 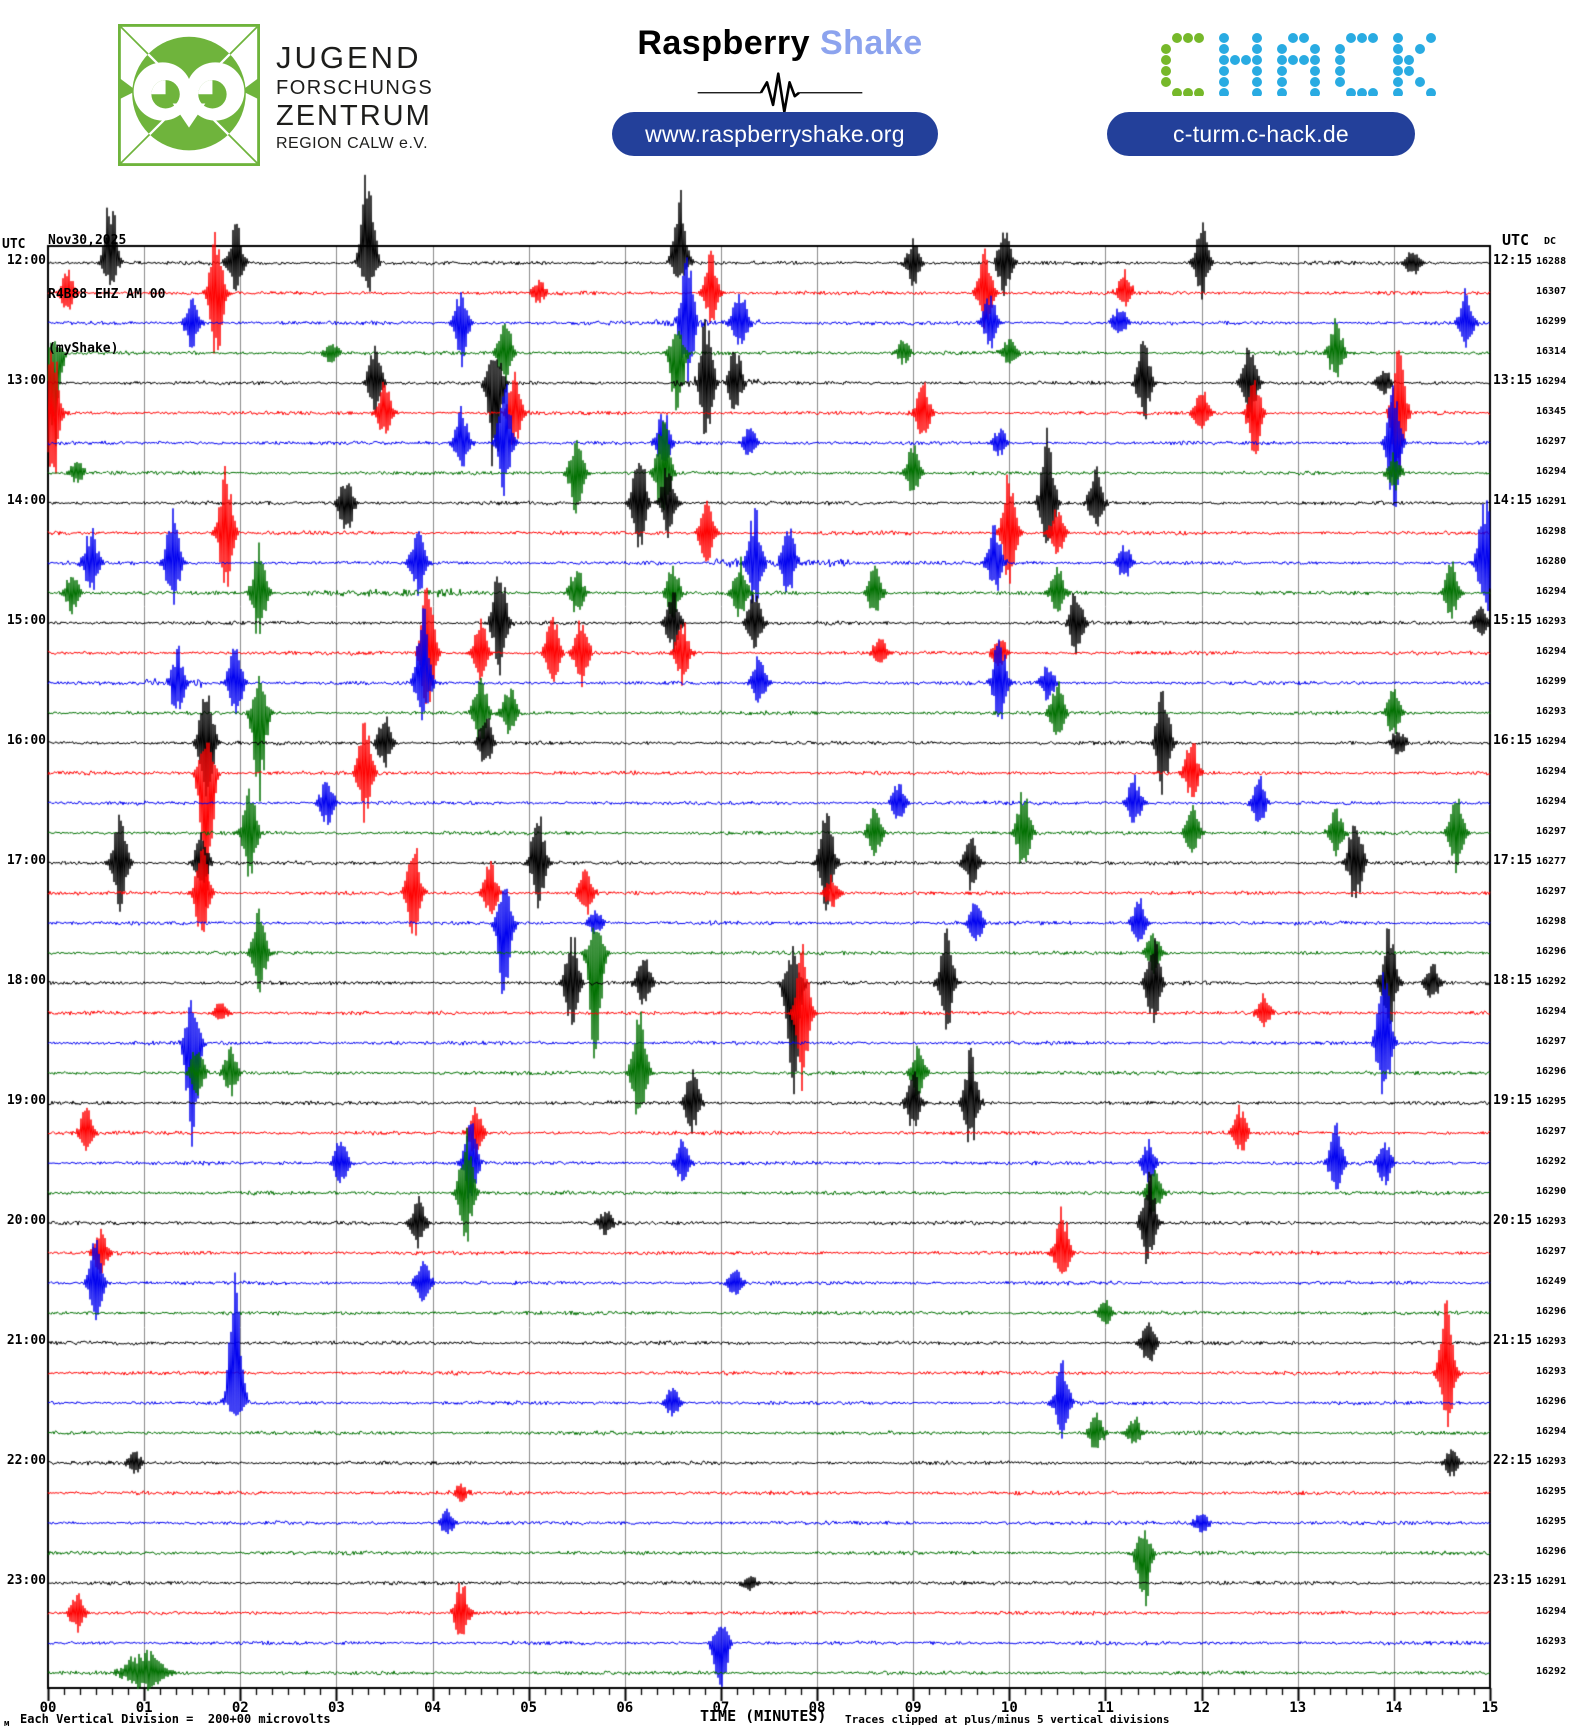 What do you see at coordinates (780, 93) in the screenshot?
I see `seismic-wave-icon` at bounding box center [780, 93].